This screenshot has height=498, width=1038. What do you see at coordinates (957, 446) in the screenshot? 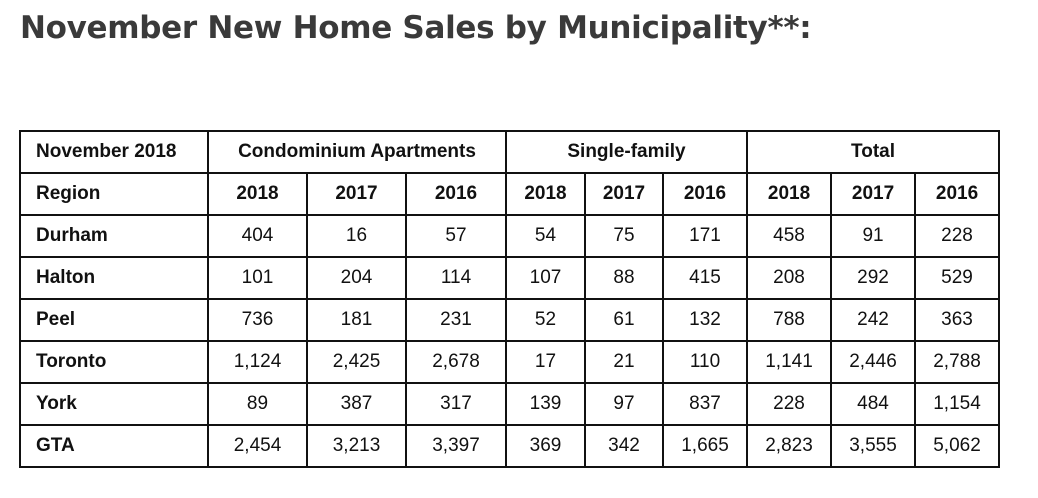
I see `value-cell: 5,062` at bounding box center [957, 446].